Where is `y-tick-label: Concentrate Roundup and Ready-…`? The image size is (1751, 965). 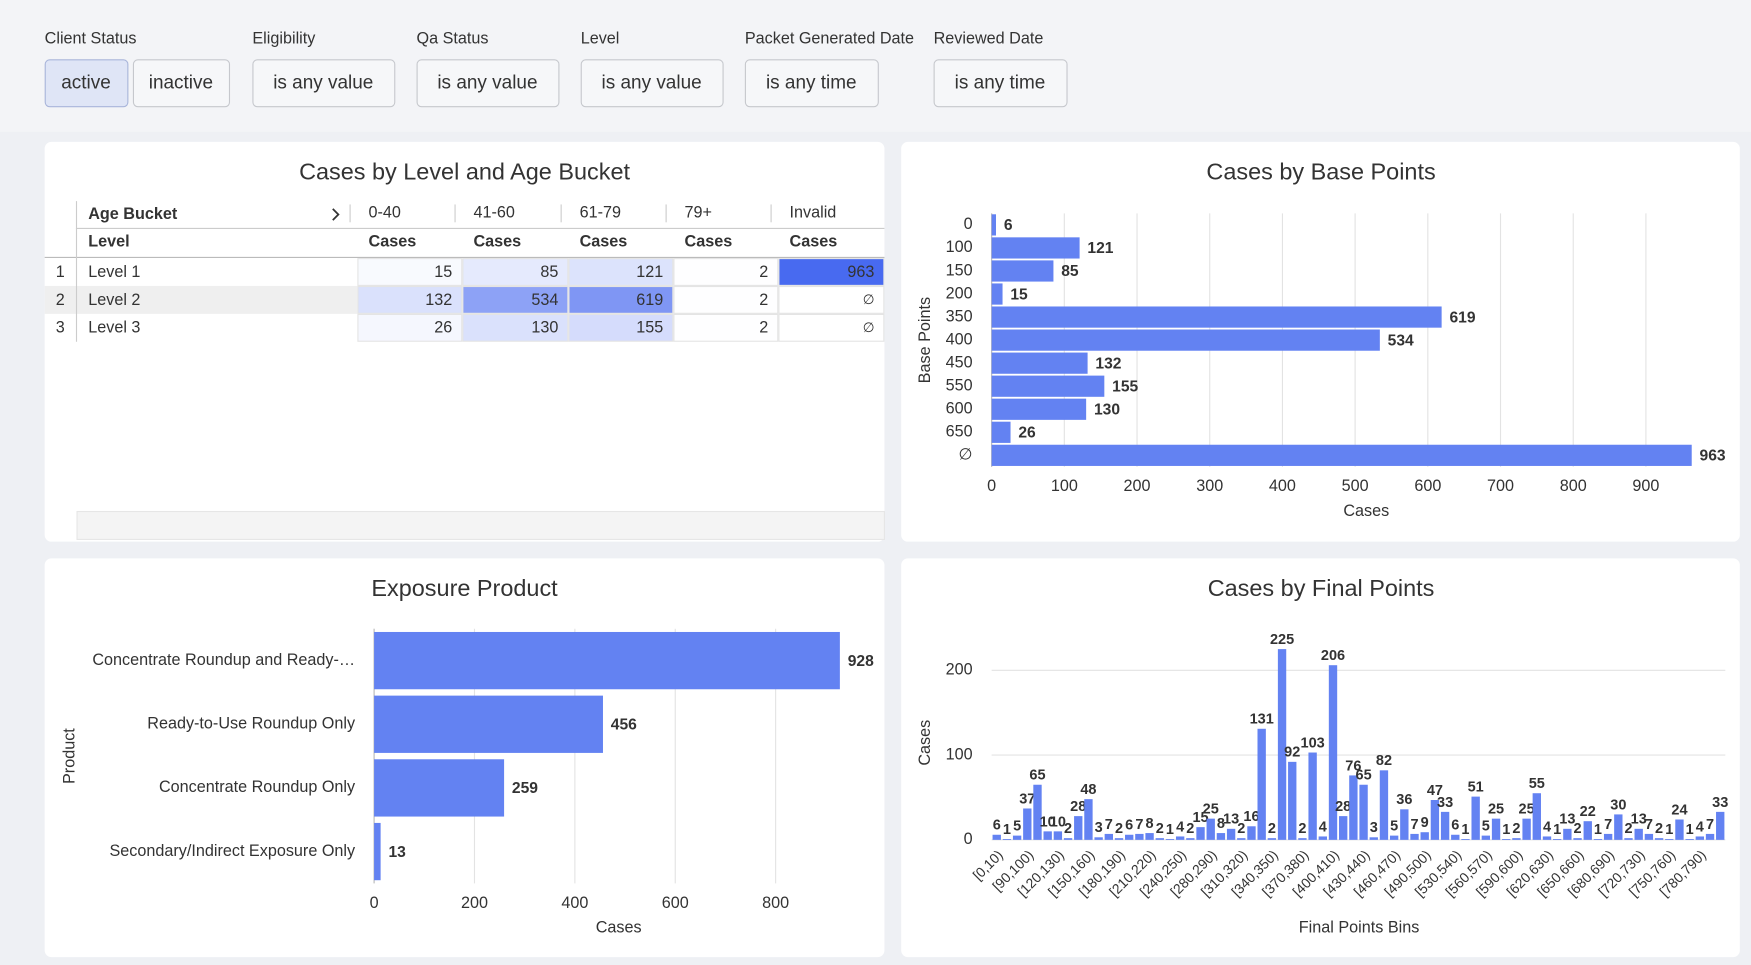 y-tick-label: Concentrate Roundup and Ready-… is located at coordinates (223, 660).